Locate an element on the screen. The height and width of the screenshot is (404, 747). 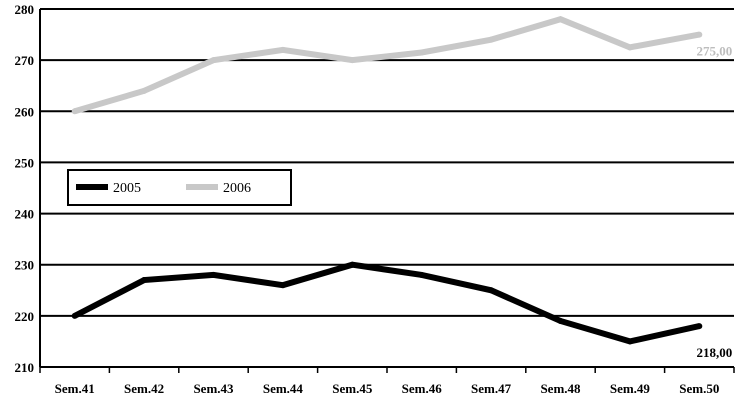
y-tick-label: 210 is located at coordinates (25, 367).